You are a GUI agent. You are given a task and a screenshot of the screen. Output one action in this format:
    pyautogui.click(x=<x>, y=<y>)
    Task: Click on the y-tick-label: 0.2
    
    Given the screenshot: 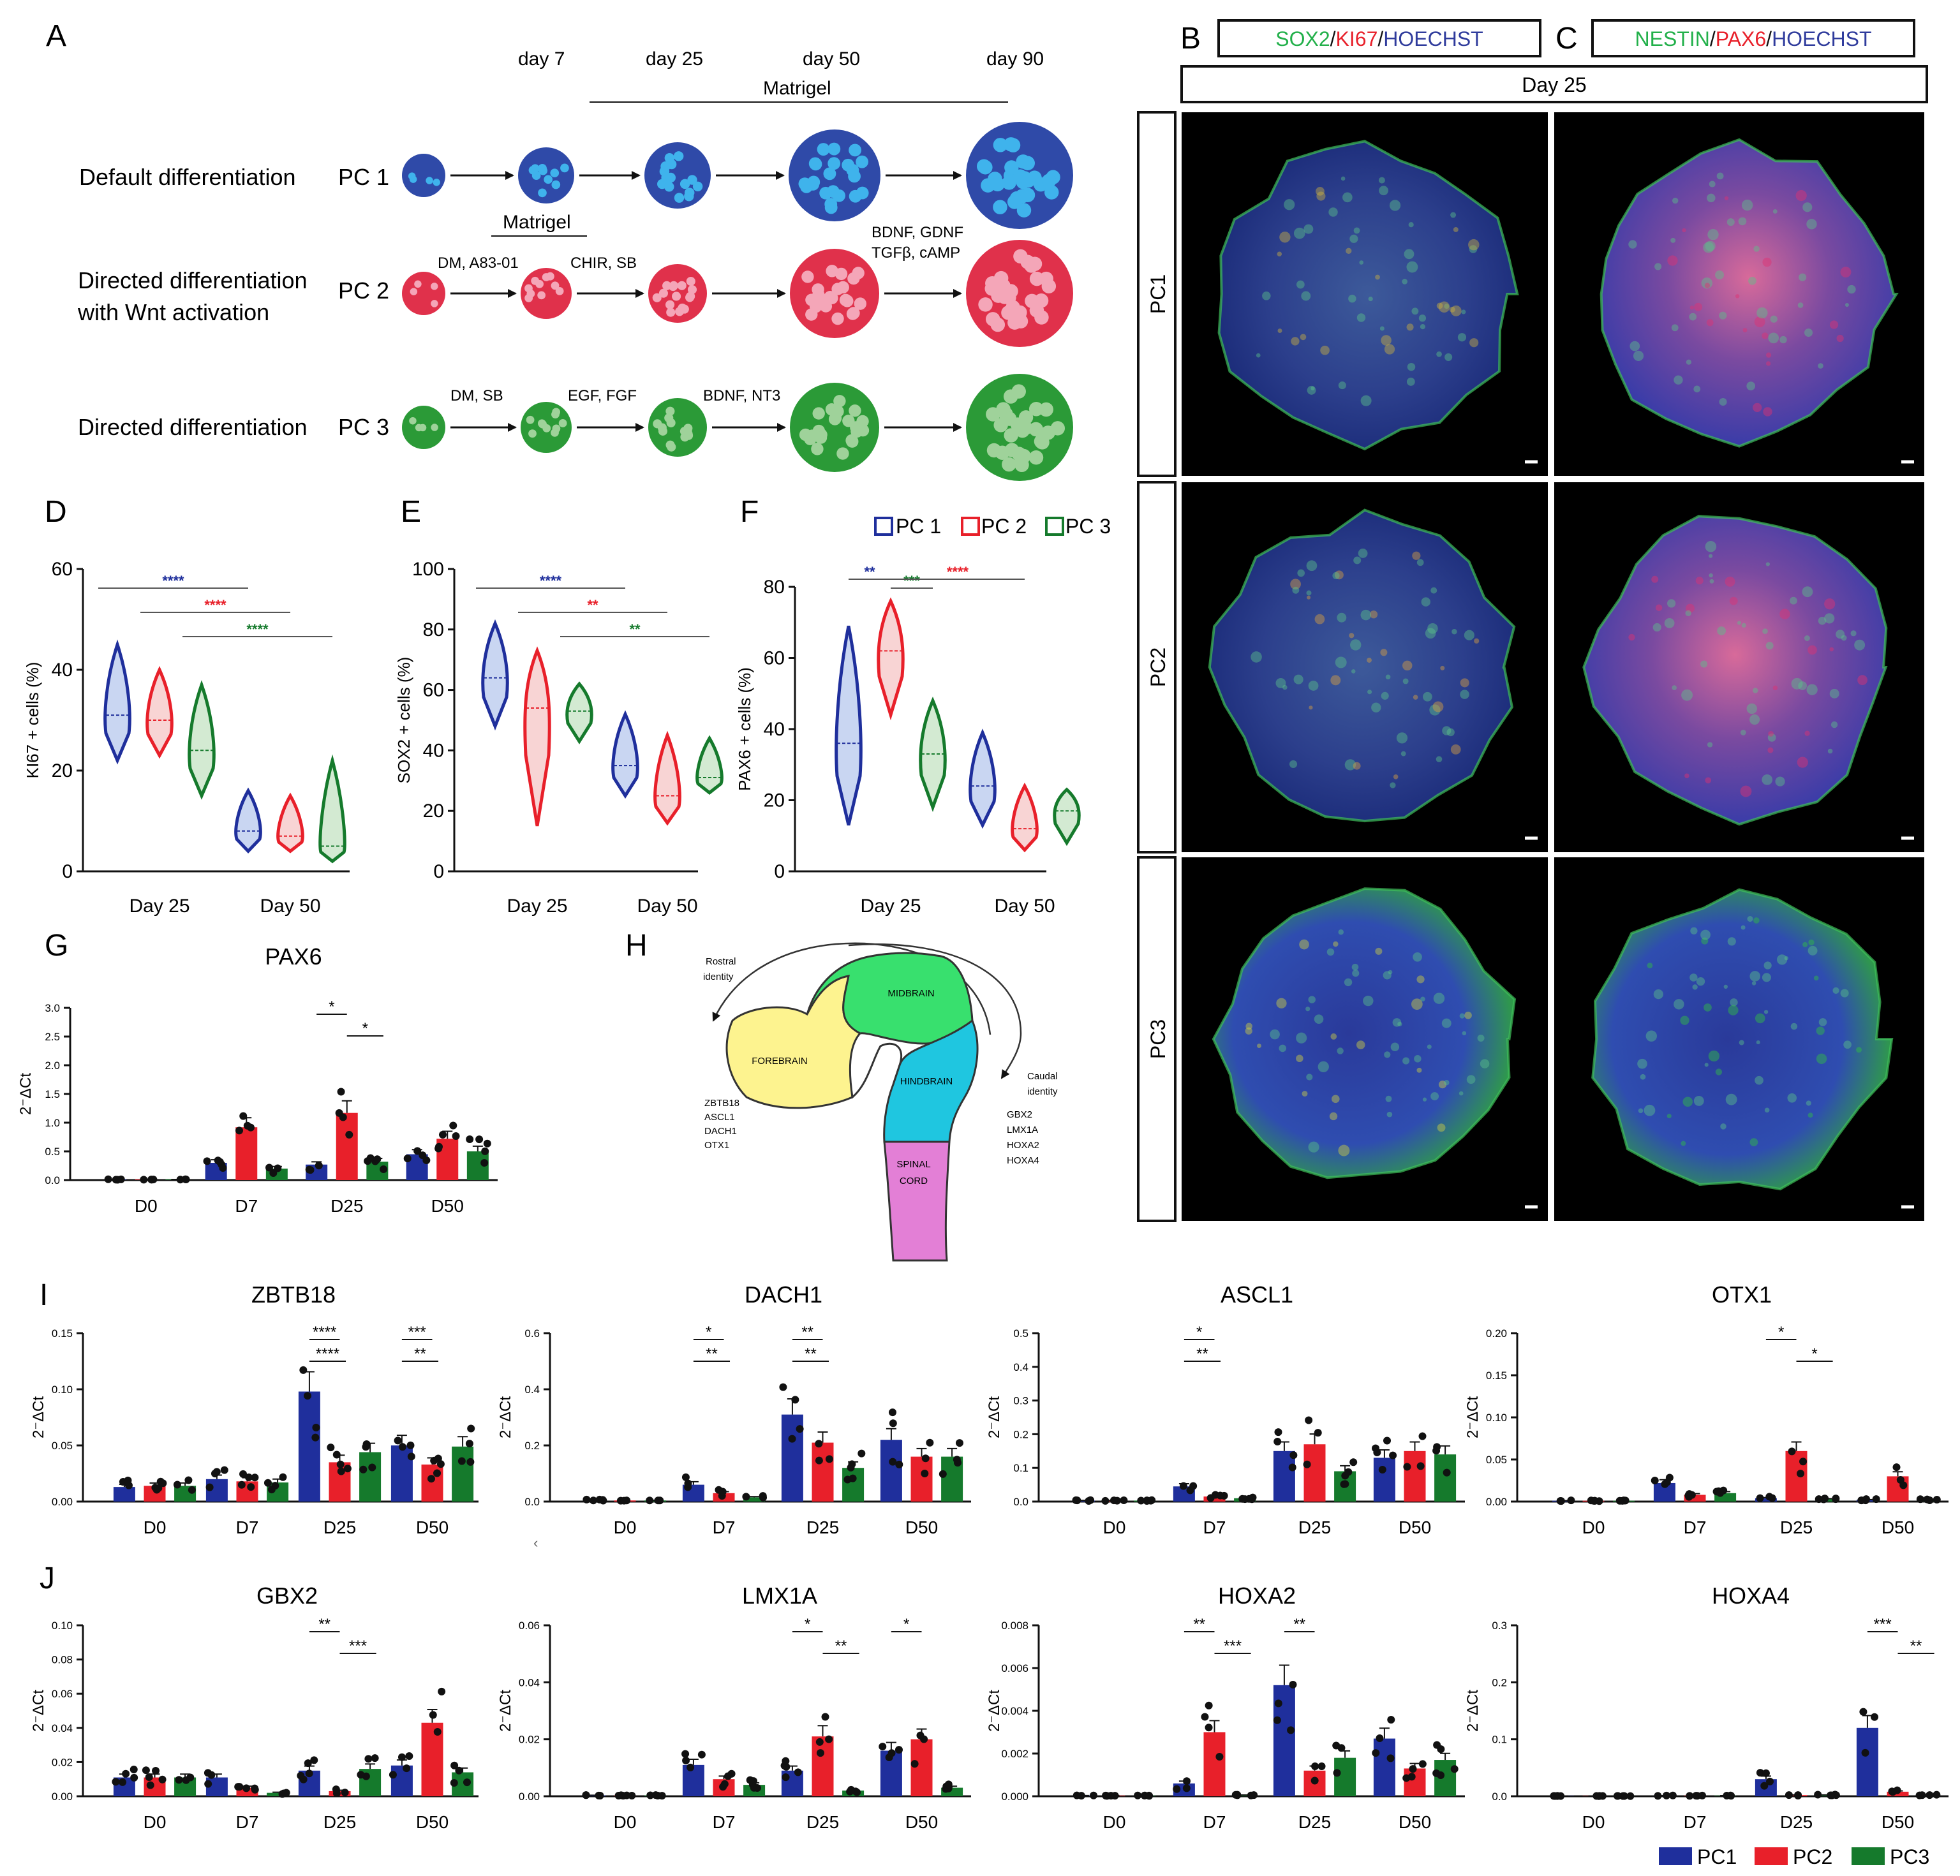 What is the action you would take?
    pyautogui.click(x=1499, y=1682)
    